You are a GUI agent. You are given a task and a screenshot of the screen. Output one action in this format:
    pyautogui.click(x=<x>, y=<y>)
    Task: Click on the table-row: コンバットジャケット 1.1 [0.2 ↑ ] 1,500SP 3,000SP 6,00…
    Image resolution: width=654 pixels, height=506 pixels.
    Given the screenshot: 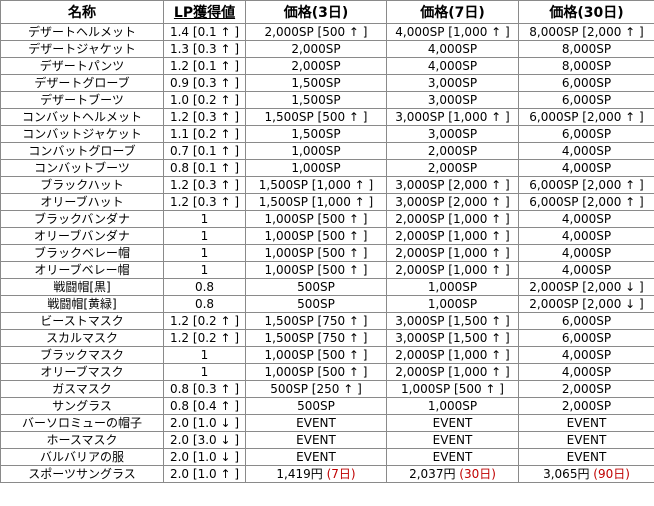 What is the action you would take?
    pyautogui.click(x=327, y=134)
    